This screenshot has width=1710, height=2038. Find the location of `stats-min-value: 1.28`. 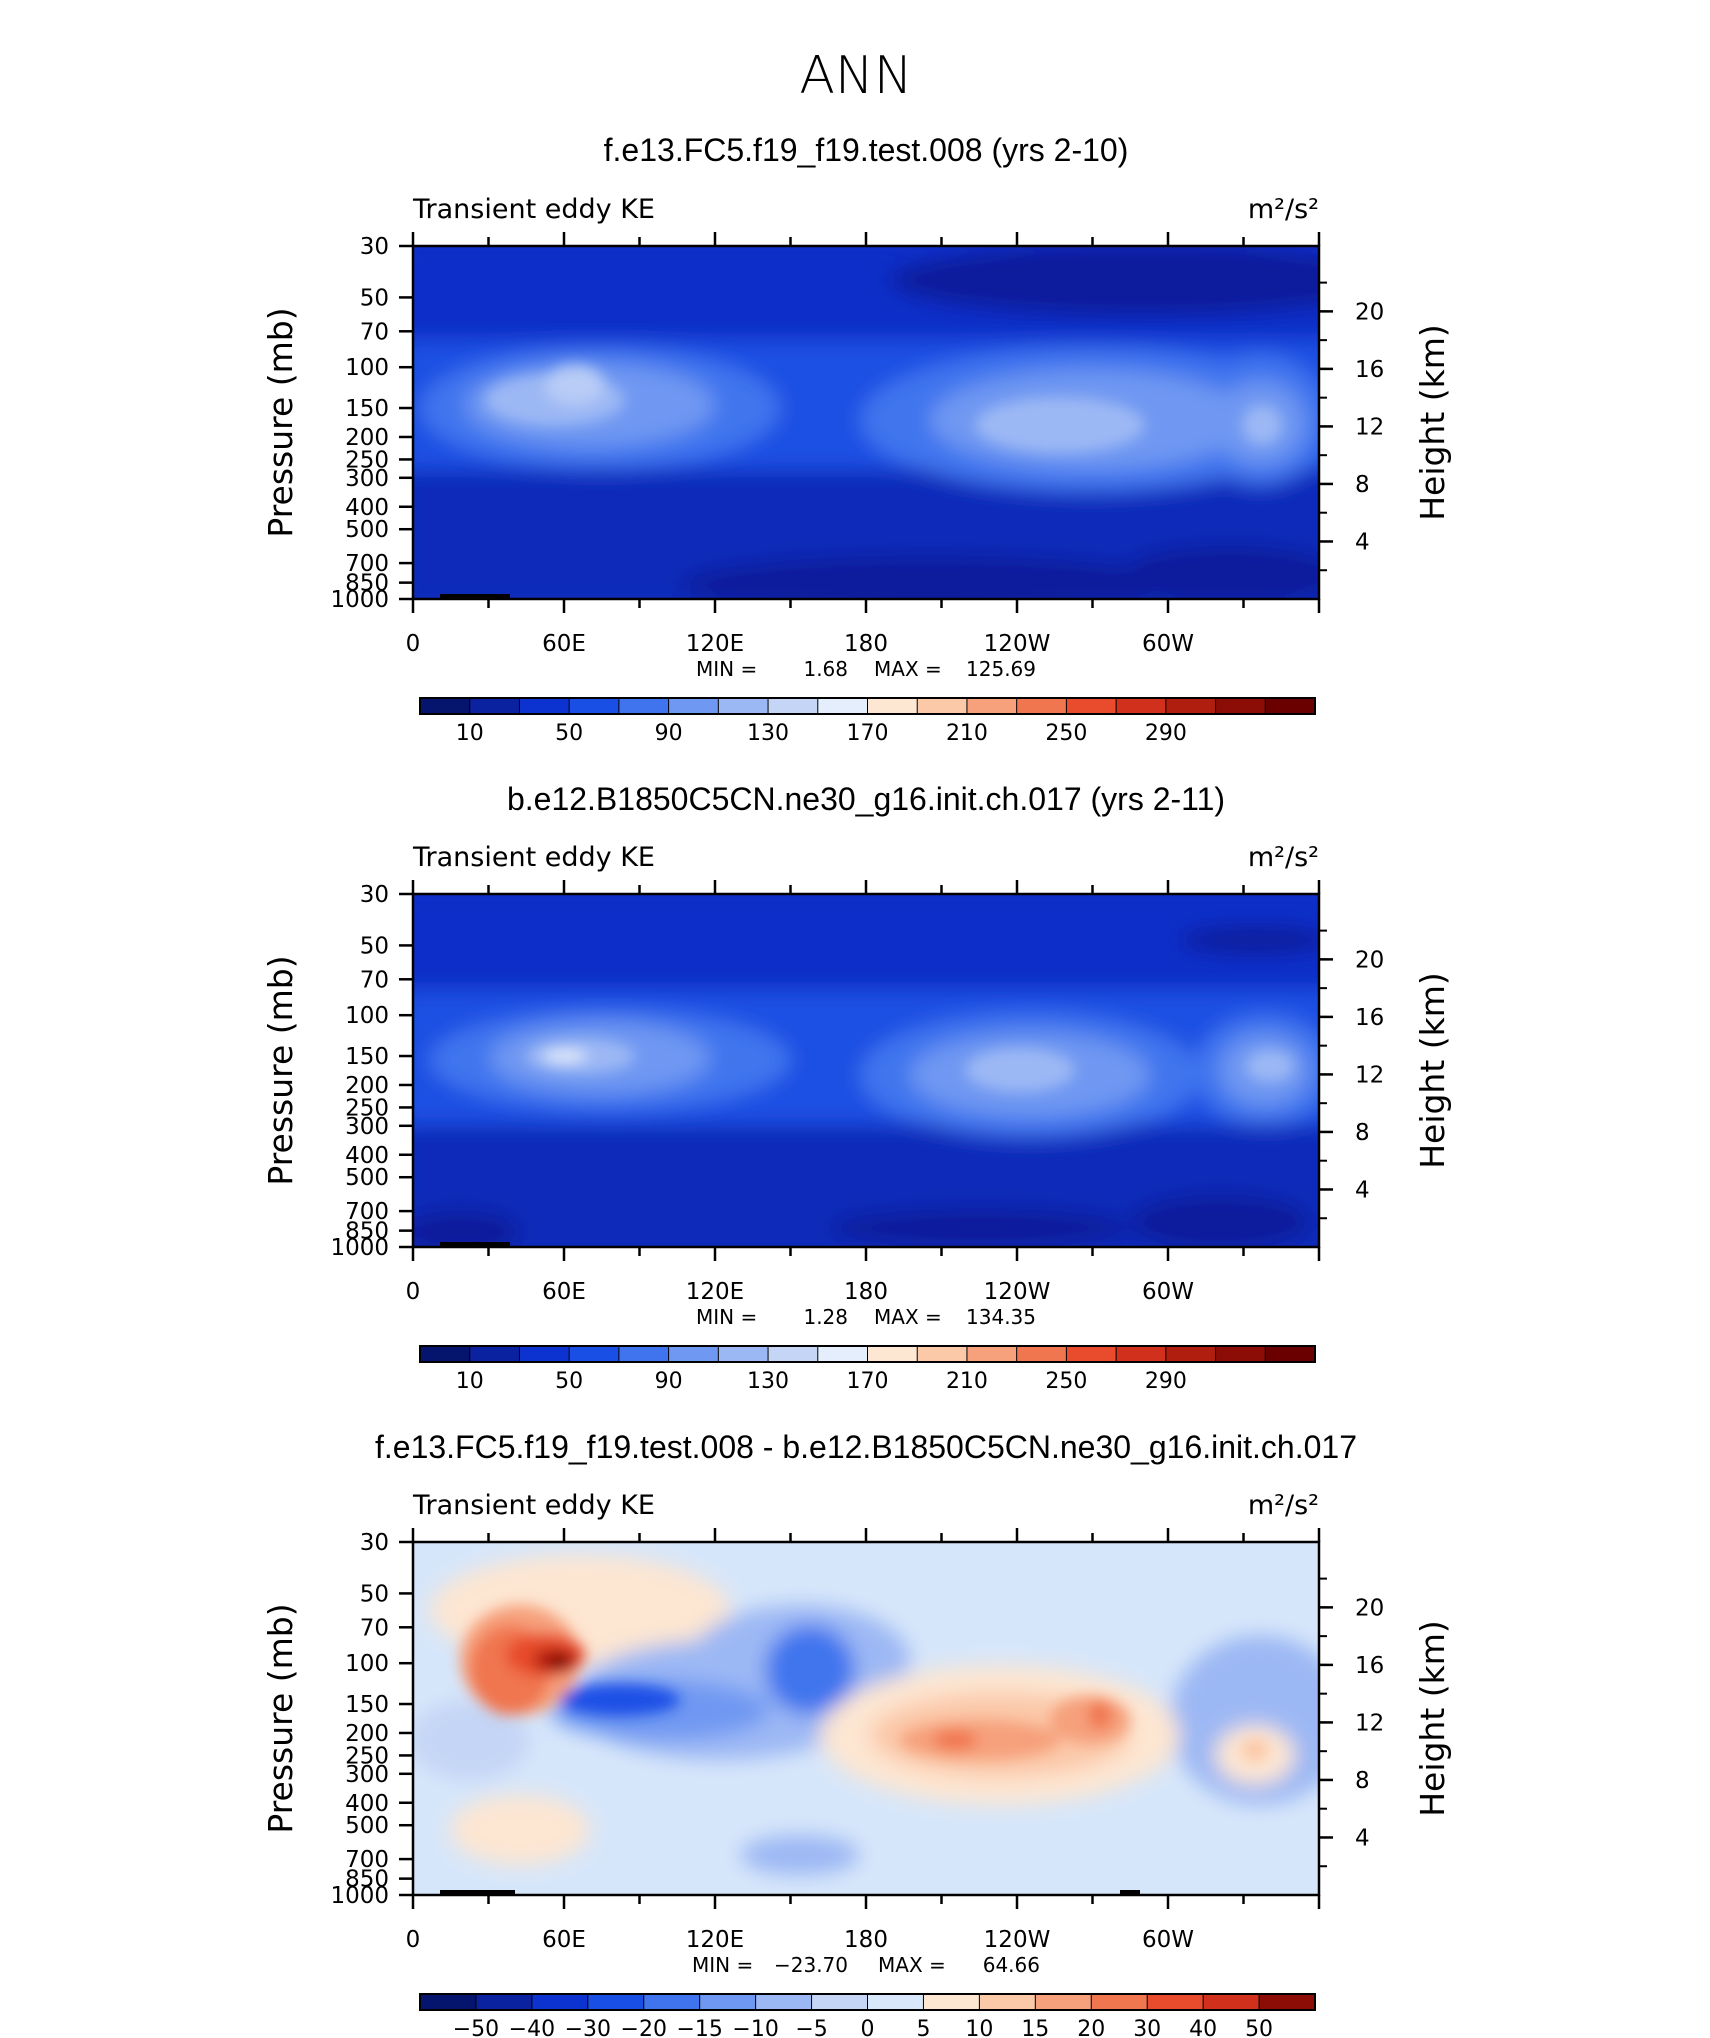

stats-min-value: 1.28 is located at coordinates (825, 1317).